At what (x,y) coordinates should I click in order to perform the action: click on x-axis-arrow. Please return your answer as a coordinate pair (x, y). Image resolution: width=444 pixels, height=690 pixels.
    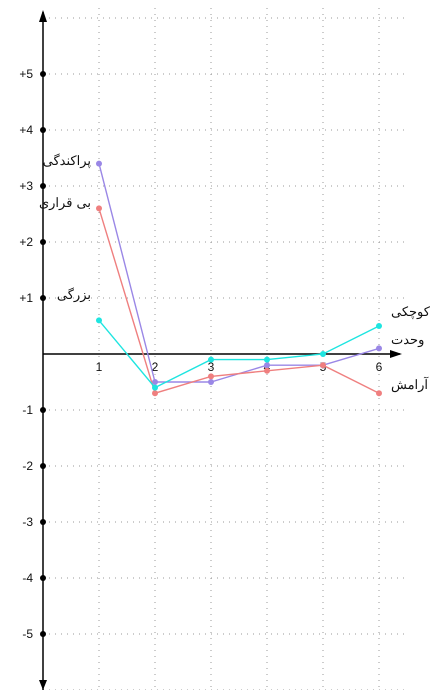
    Looking at the image, I should click on (396, 354).